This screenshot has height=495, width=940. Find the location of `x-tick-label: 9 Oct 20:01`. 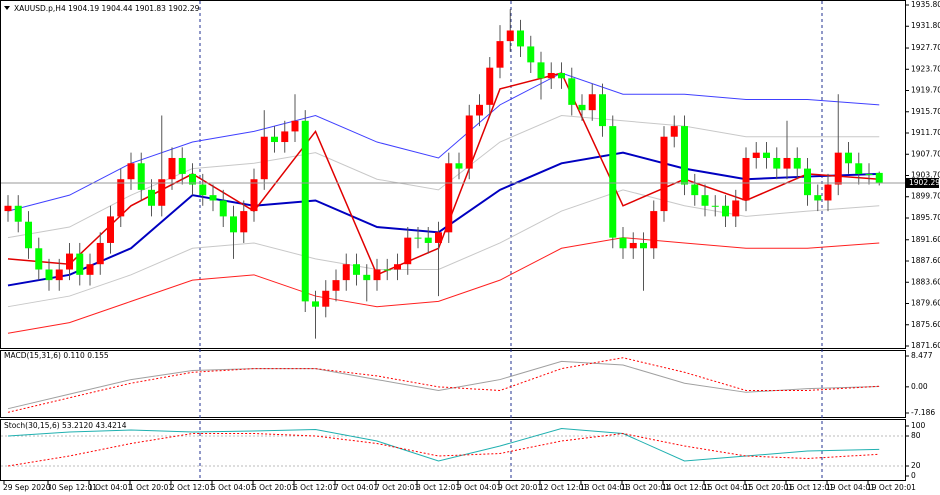

x-tick-label: 9 Oct 20:01 is located at coordinates (520, 487).